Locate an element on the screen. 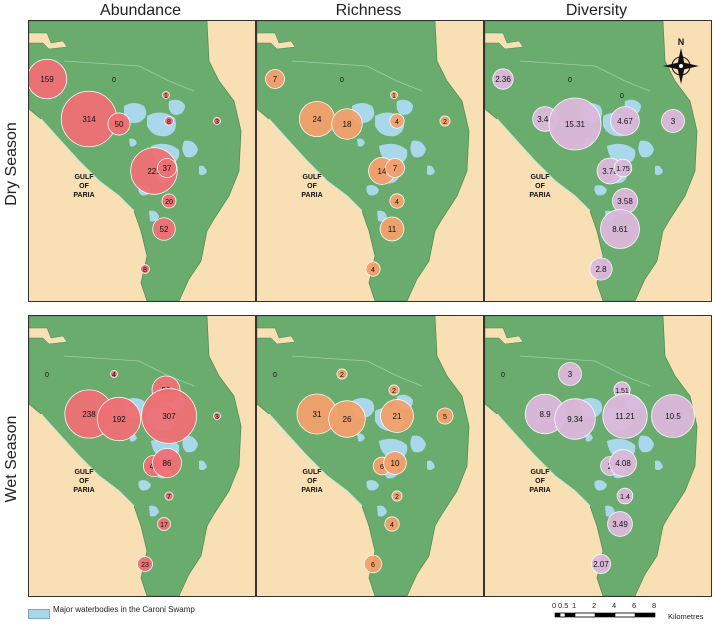 The image size is (713, 626). site-value-label: 314 is located at coordinates (89, 119).